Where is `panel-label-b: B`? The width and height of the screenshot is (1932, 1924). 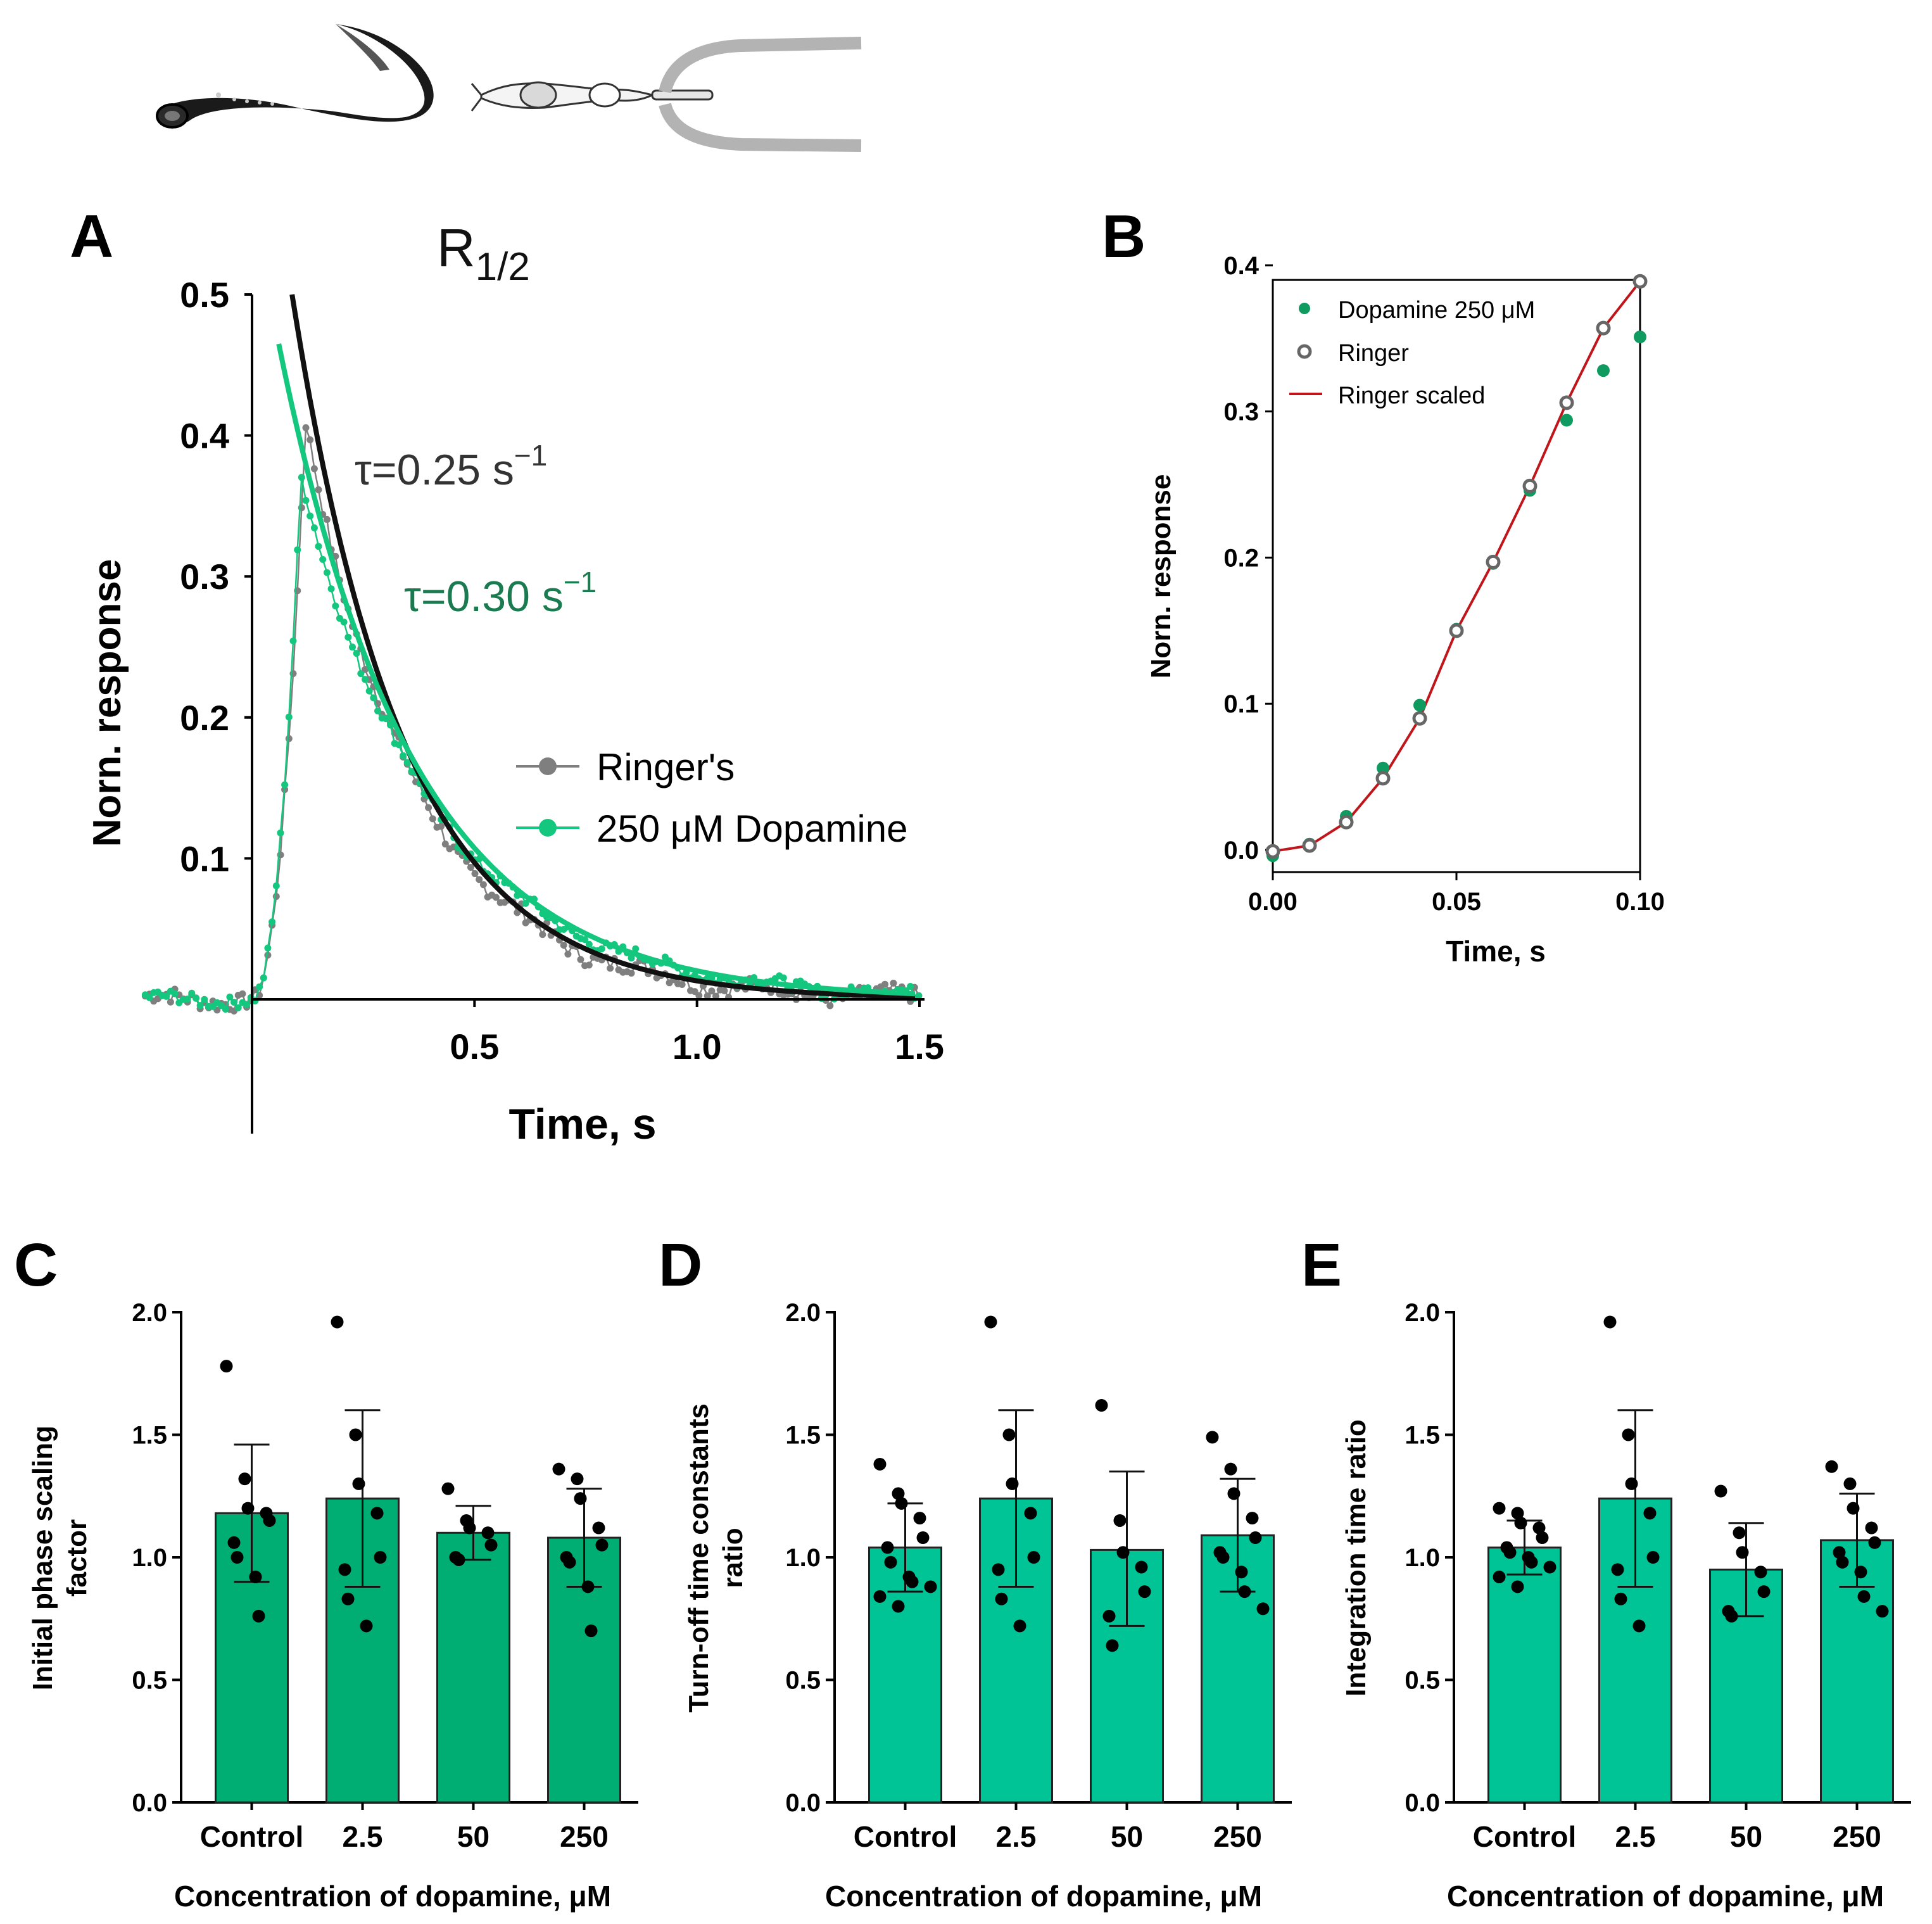 panel-label-b: B is located at coordinates (1124, 236).